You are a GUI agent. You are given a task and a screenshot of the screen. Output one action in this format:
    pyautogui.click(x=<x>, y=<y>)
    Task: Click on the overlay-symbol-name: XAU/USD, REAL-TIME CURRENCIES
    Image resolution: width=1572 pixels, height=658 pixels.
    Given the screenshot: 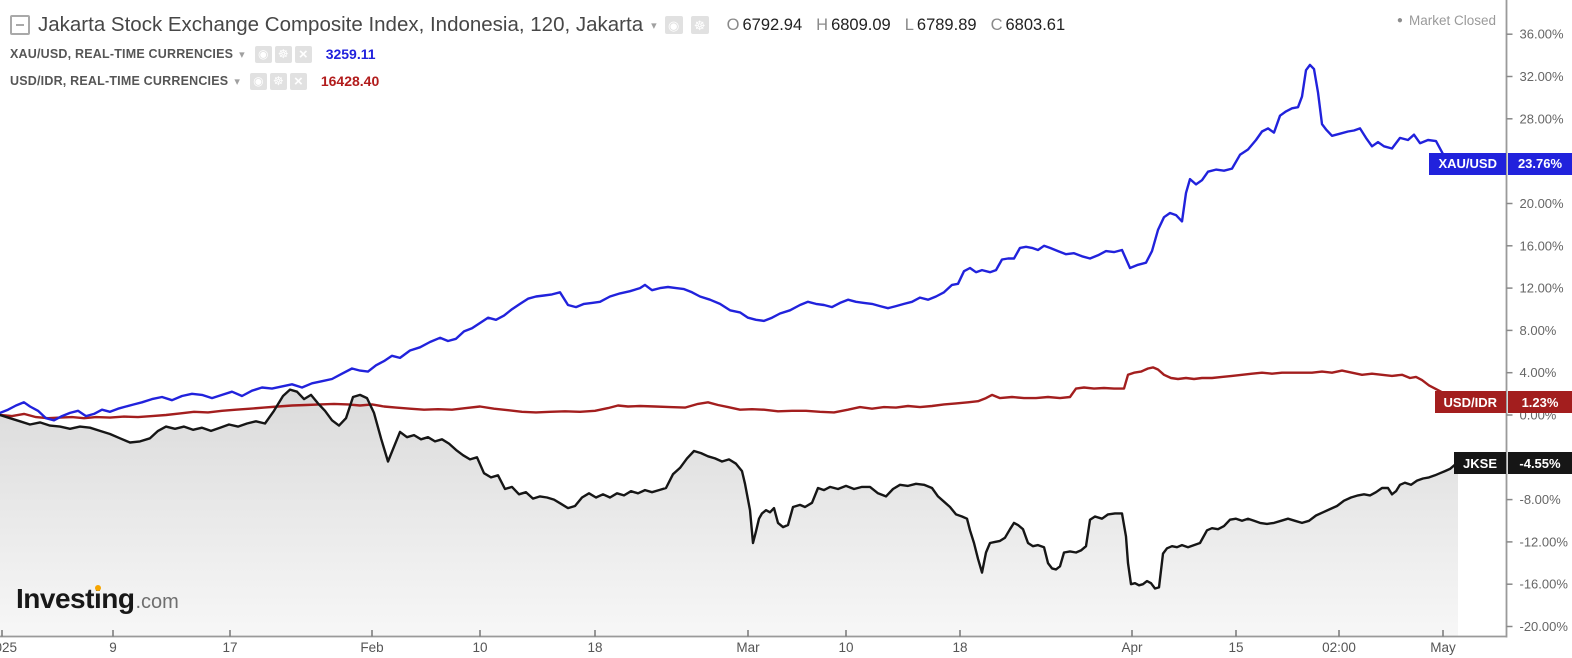 What is the action you would take?
    pyautogui.click(x=122, y=54)
    